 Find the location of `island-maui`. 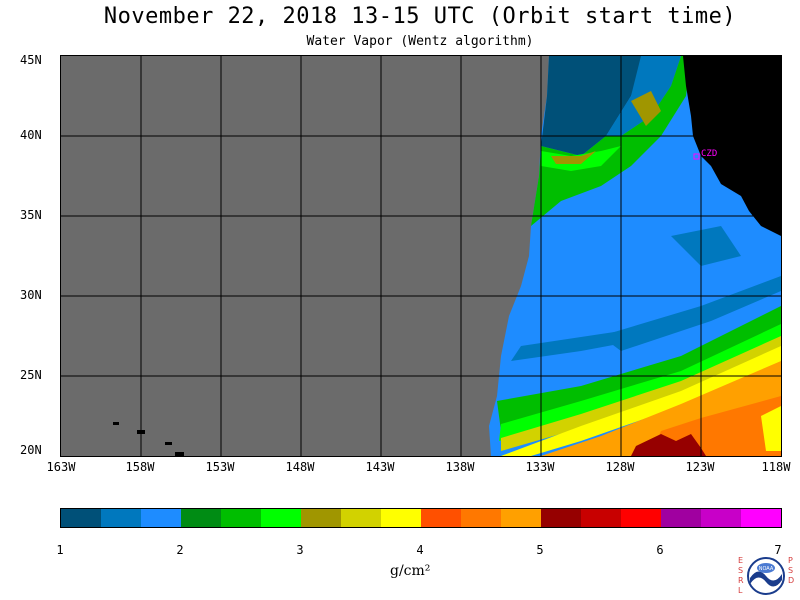

island-maui is located at coordinates (168, 443).